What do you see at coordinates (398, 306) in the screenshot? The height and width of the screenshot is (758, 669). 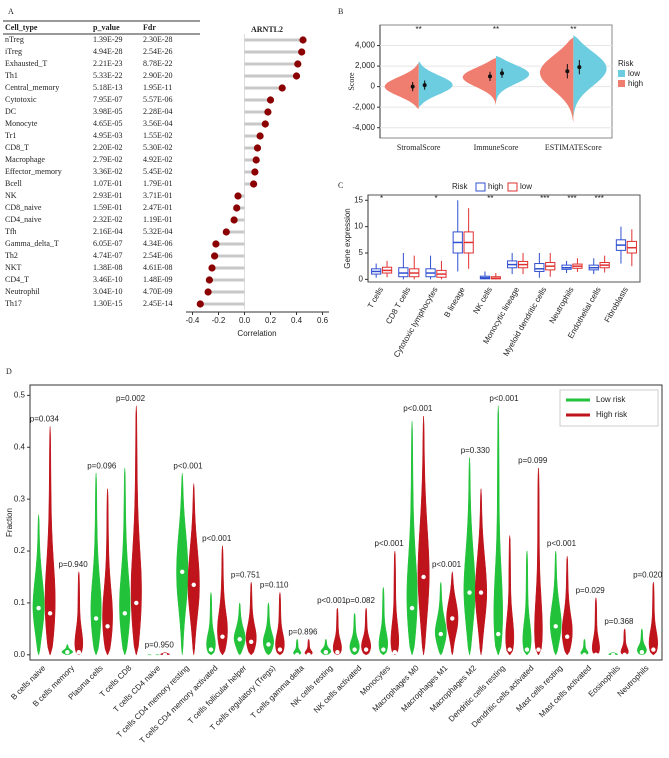 I see `category-label: CD8 T cells` at bounding box center [398, 306].